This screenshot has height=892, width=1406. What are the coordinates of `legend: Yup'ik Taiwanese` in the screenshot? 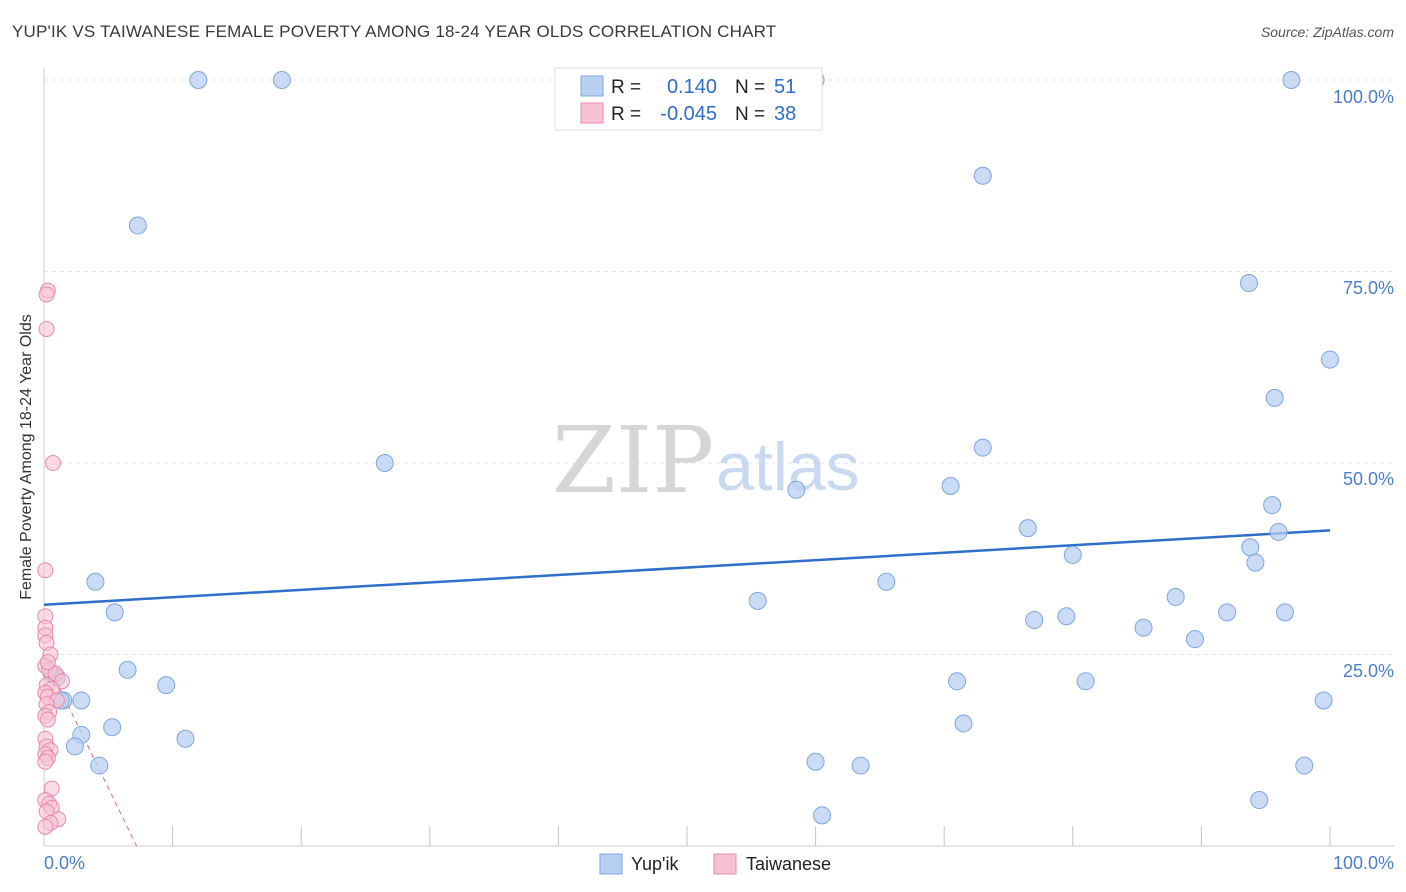 It's located at (715, 864).